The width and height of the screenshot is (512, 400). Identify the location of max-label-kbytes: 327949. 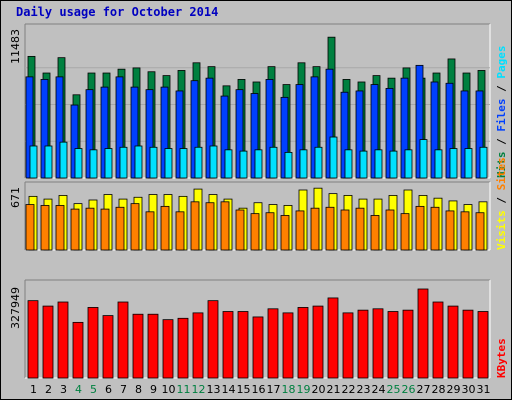
(15, 308).